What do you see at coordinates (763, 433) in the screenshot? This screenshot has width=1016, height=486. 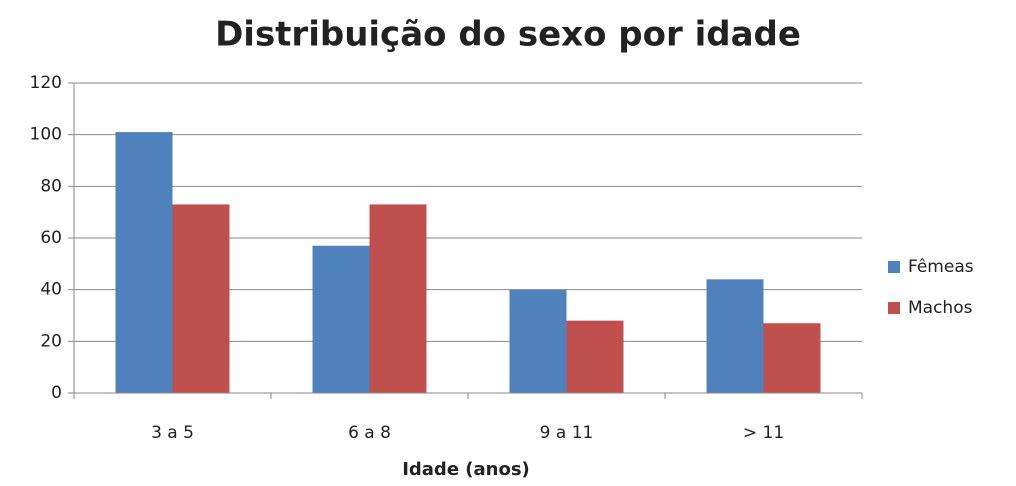 I see `x-tick-label: > 11` at bounding box center [763, 433].